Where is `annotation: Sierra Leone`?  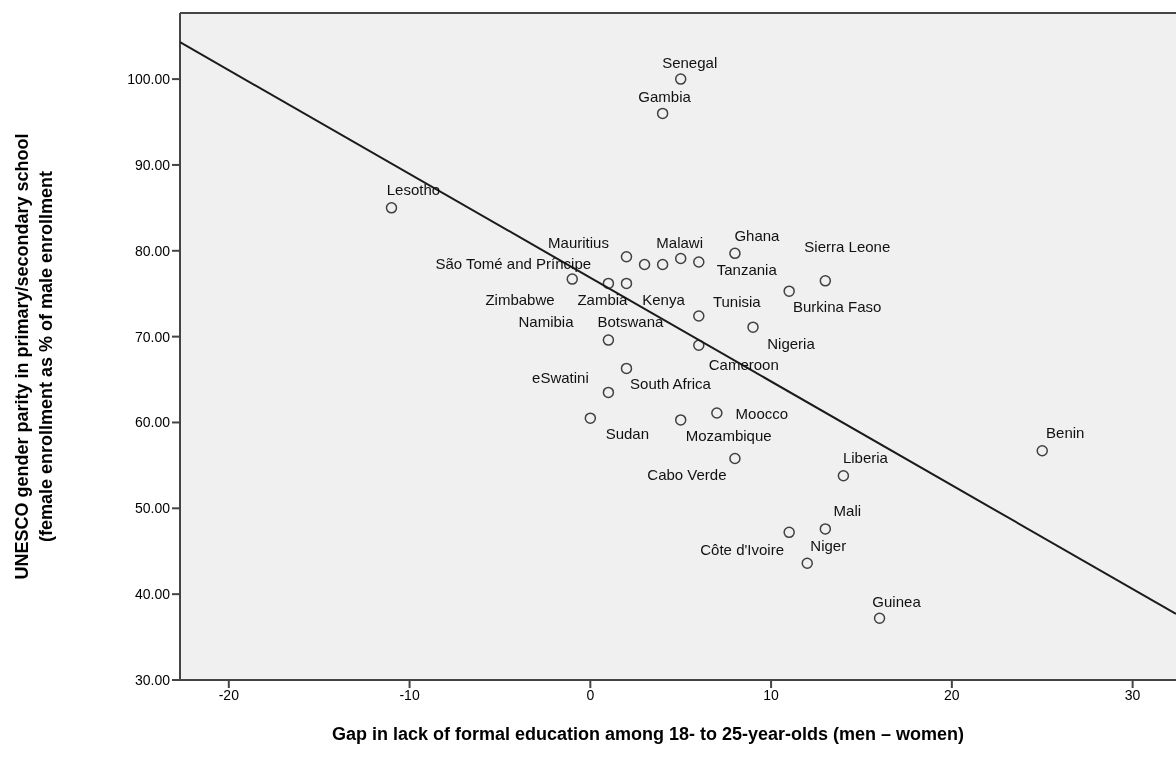 annotation: Sierra Leone is located at coordinates (847, 247).